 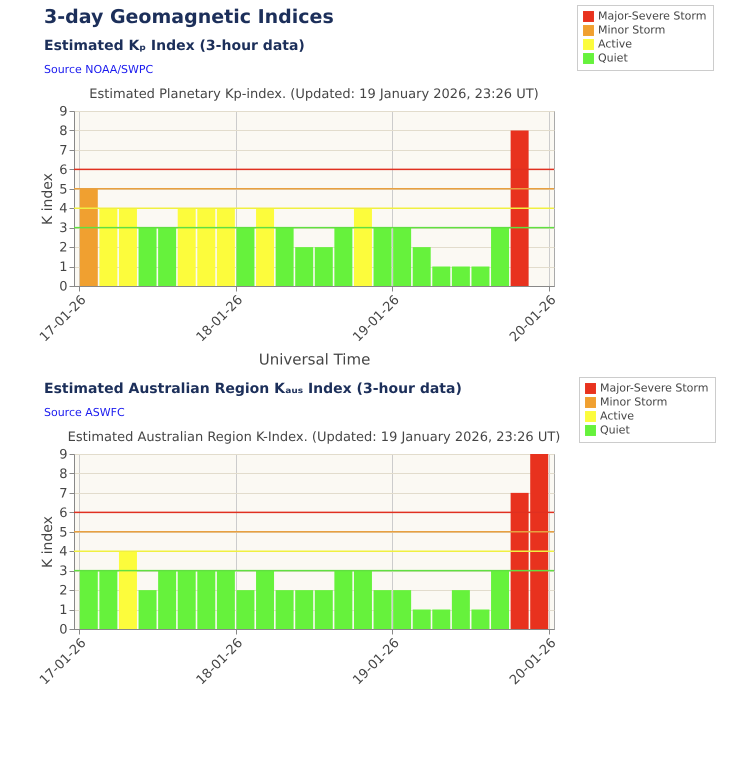 What do you see at coordinates (314, 94) in the screenshot?
I see `chart-title: Estimated Planetary Kp-index. (Updated: 19 January 2026, 23:26 UT)` at bounding box center [314, 94].